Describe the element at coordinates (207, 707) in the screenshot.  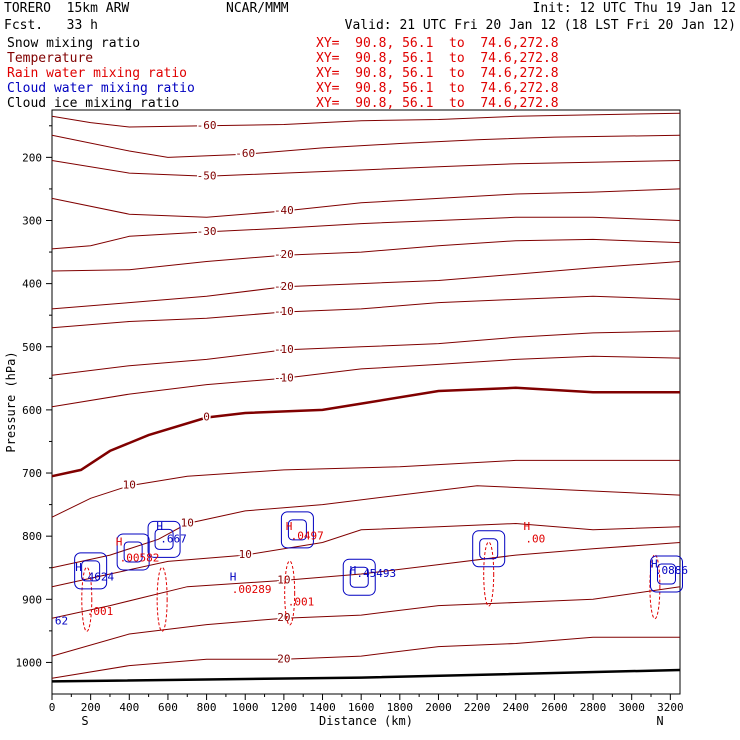
I see `x-tick-label: 800` at that location.